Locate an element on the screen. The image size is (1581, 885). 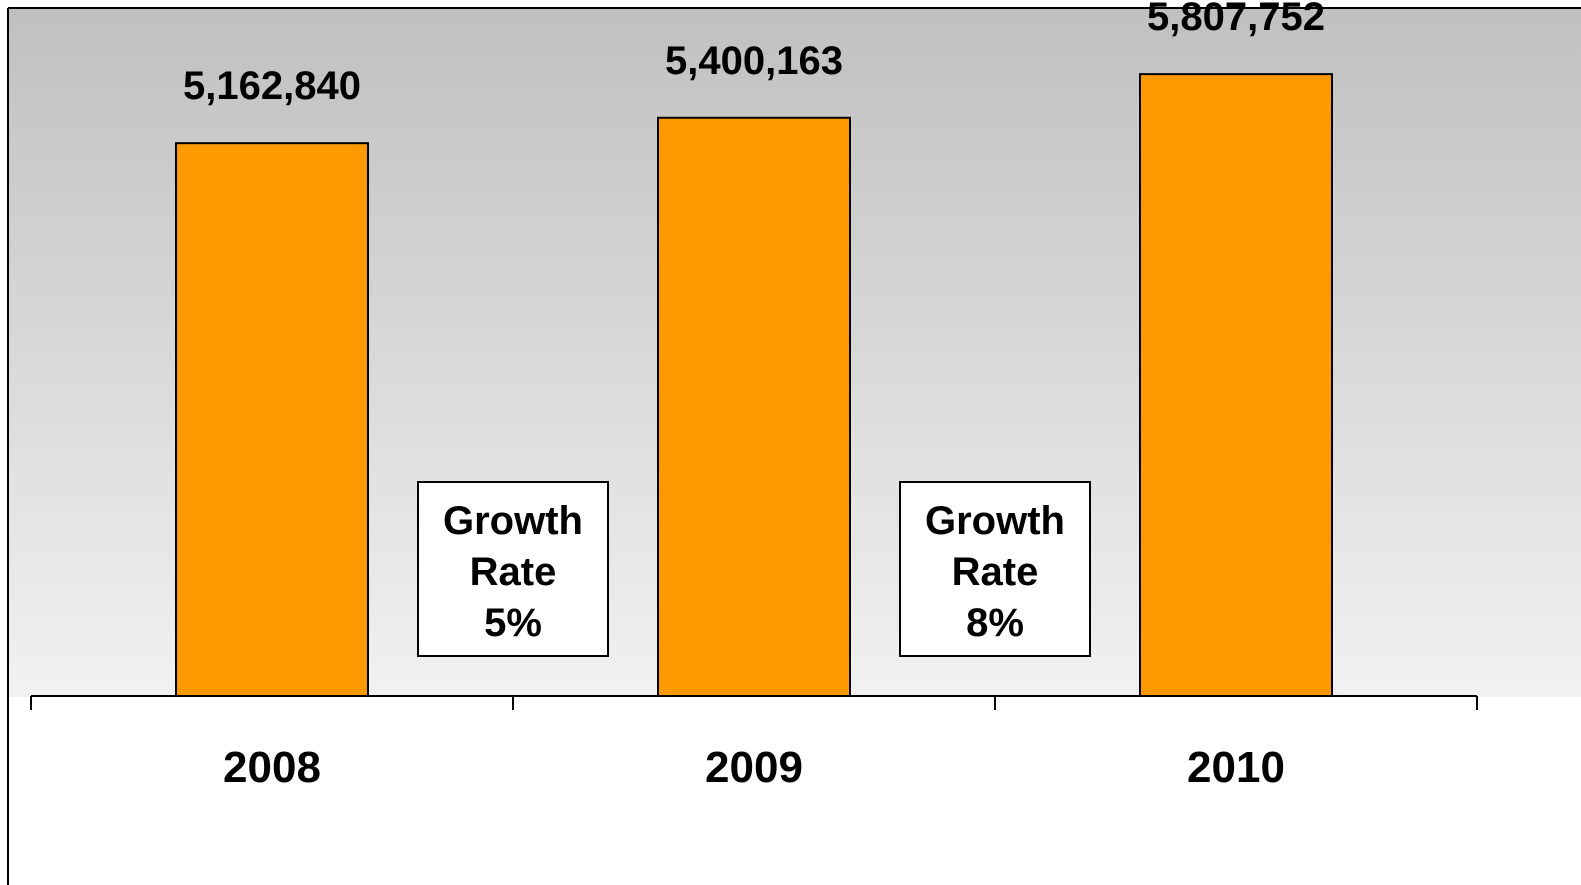
x-tick-label-2010: 2010 is located at coordinates (1236, 767).